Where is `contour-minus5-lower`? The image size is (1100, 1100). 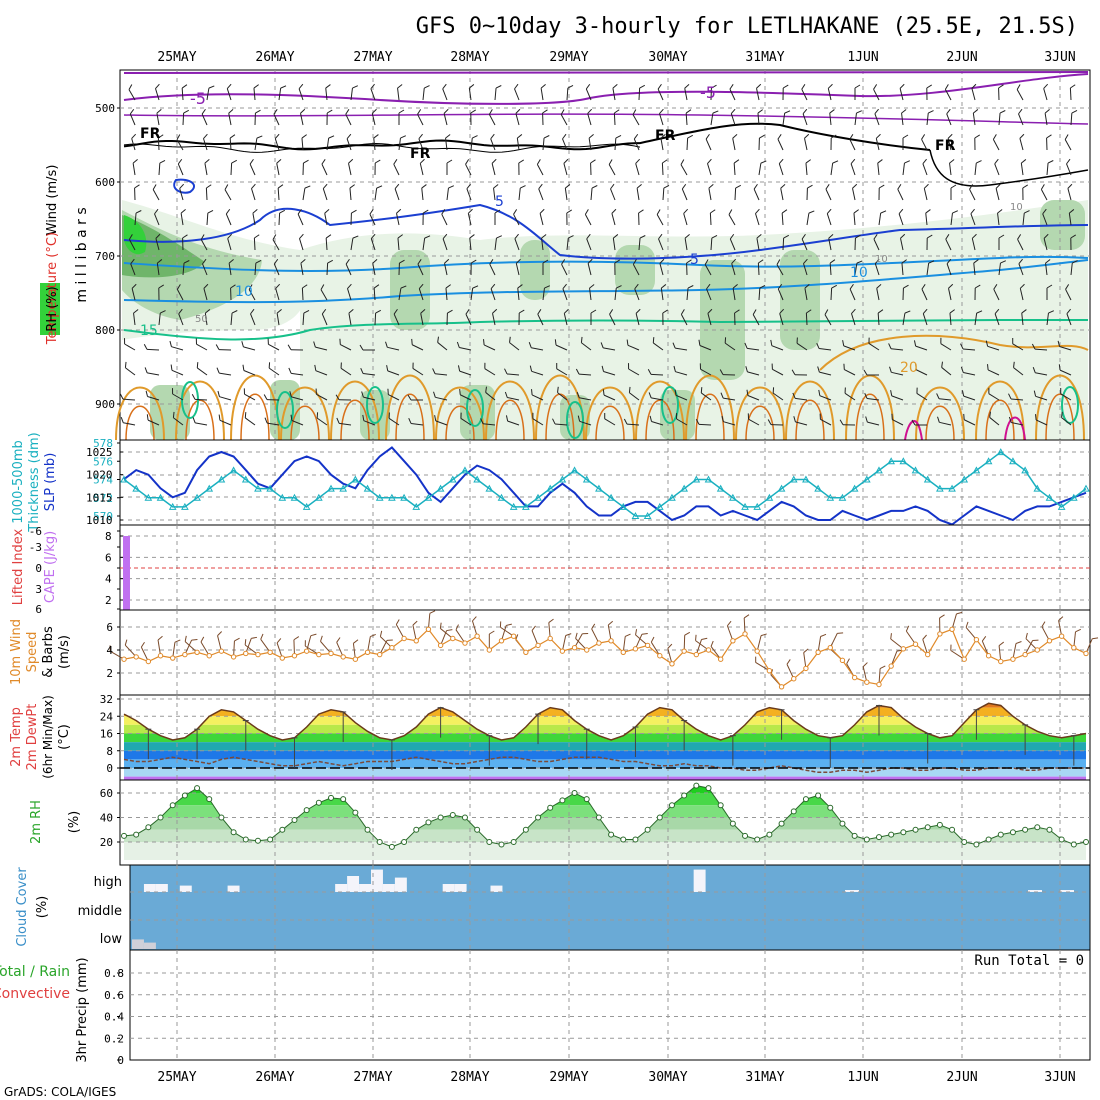 contour-minus5-lower is located at coordinates (606, 119).